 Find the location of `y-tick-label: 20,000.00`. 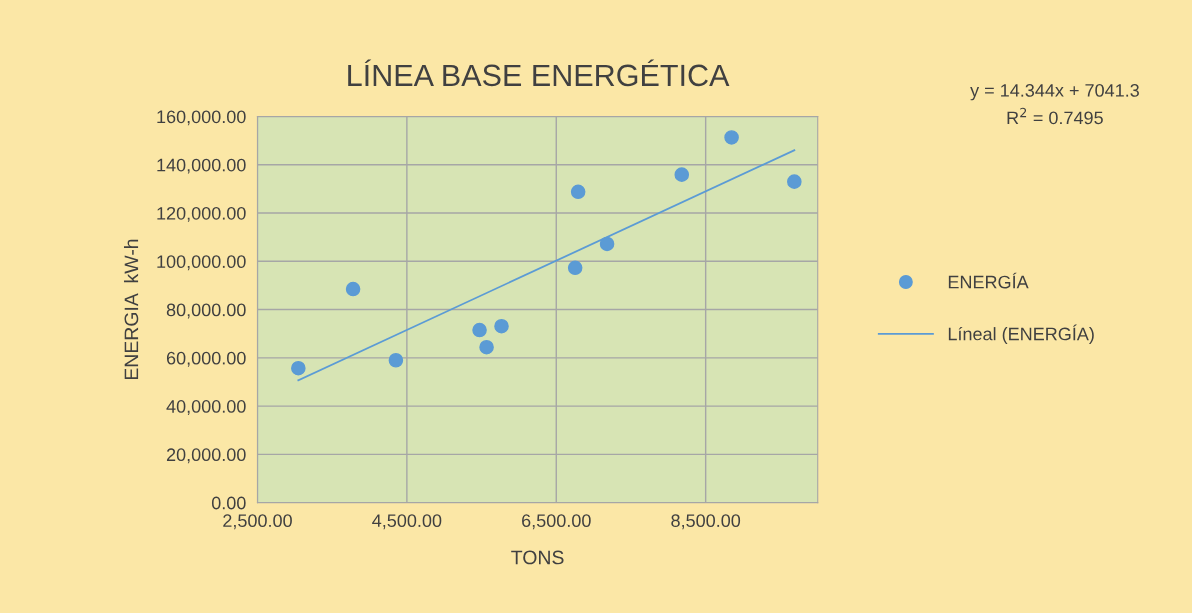

y-tick-label: 20,000.00 is located at coordinates (206, 456).